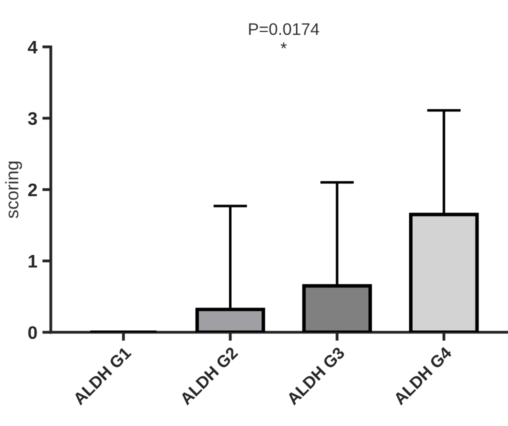 The width and height of the screenshot is (508, 426). What do you see at coordinates (283, 45) in the screenshot?
I see `annotation: *` at bounding box center [283, 45].